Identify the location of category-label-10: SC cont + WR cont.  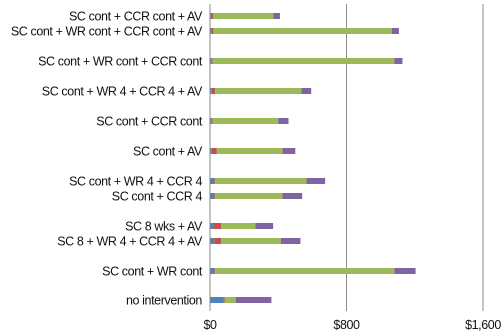
(152, 272).